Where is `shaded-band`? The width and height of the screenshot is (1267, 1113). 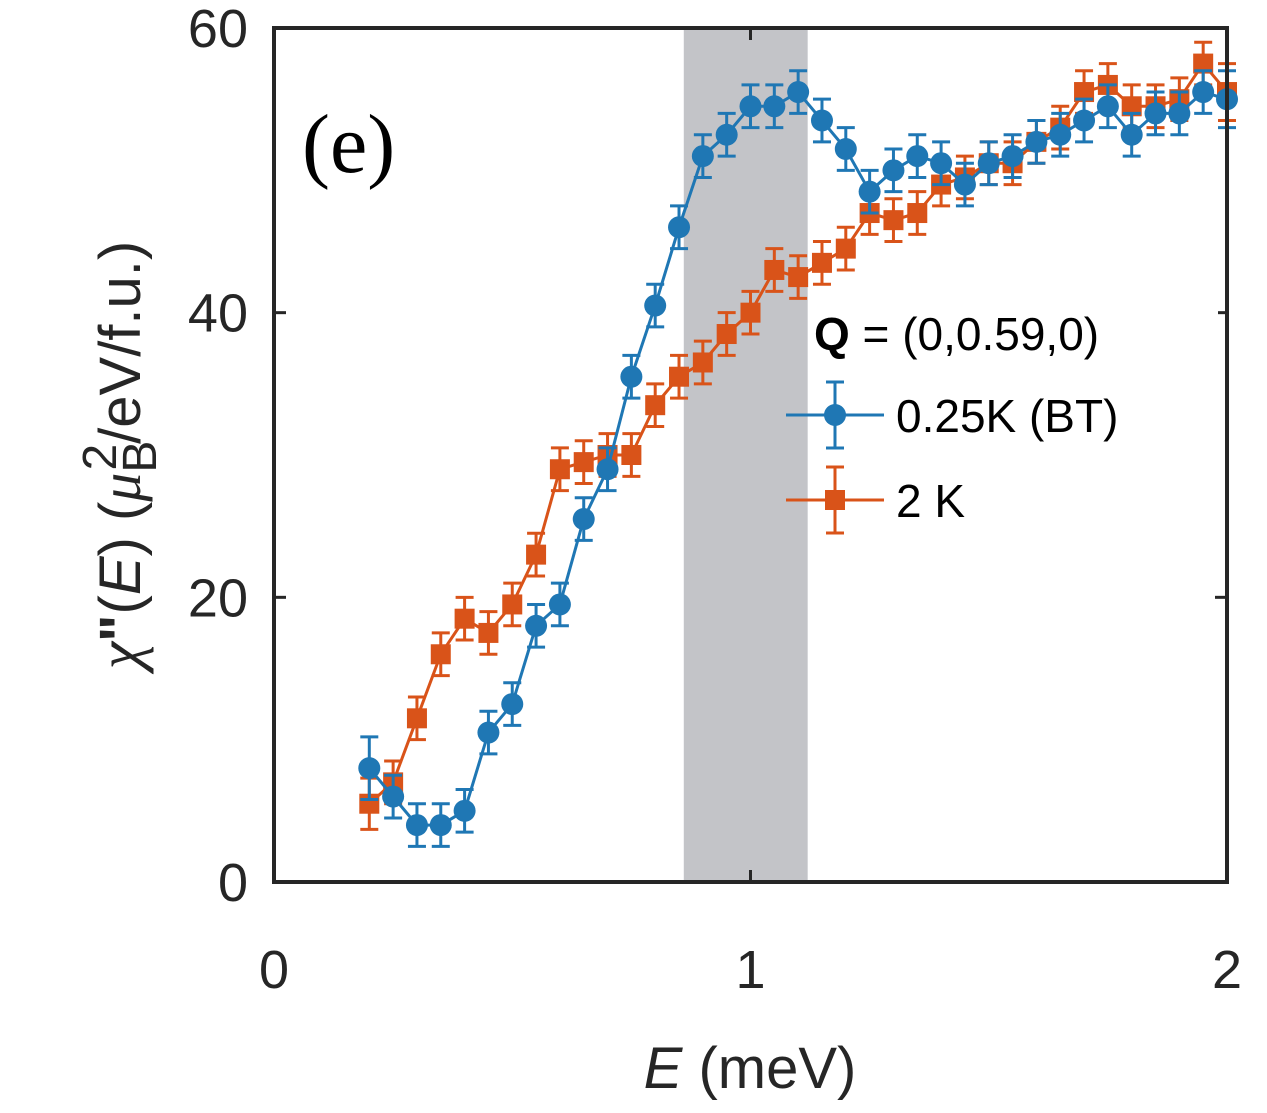 shaded-band is located at coordinates (745, 455).